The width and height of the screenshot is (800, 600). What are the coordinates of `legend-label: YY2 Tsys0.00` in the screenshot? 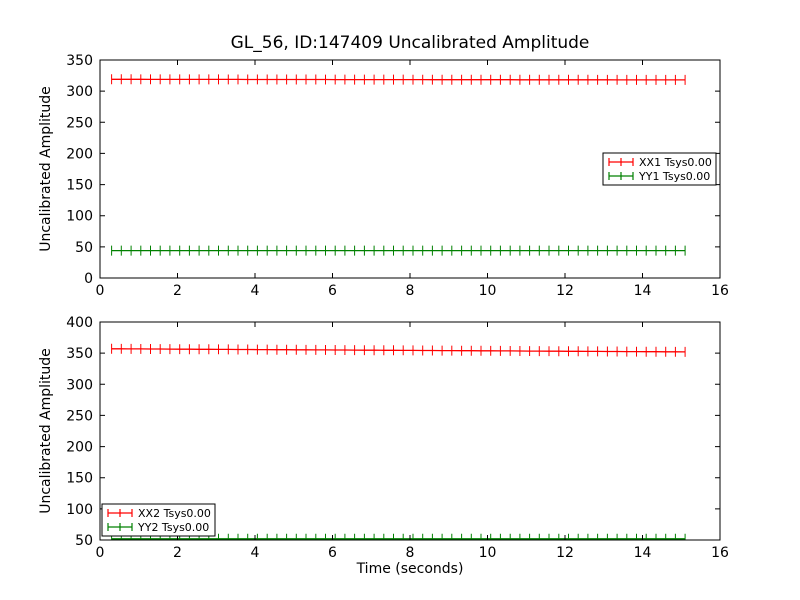 It's located at (173, 527).